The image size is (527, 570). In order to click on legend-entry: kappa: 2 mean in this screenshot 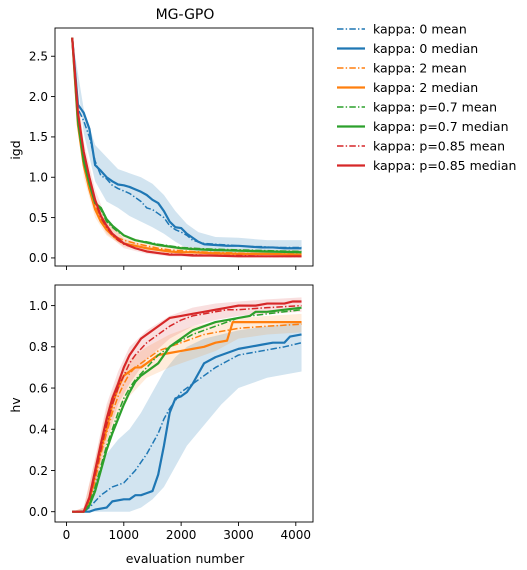, I will do `click(402, 68)`.